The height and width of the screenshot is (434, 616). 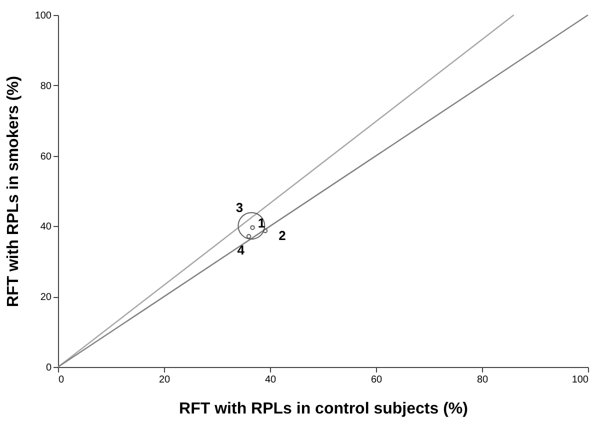 I want to click on y-tick-label: 60, so click(x=46, y=156).